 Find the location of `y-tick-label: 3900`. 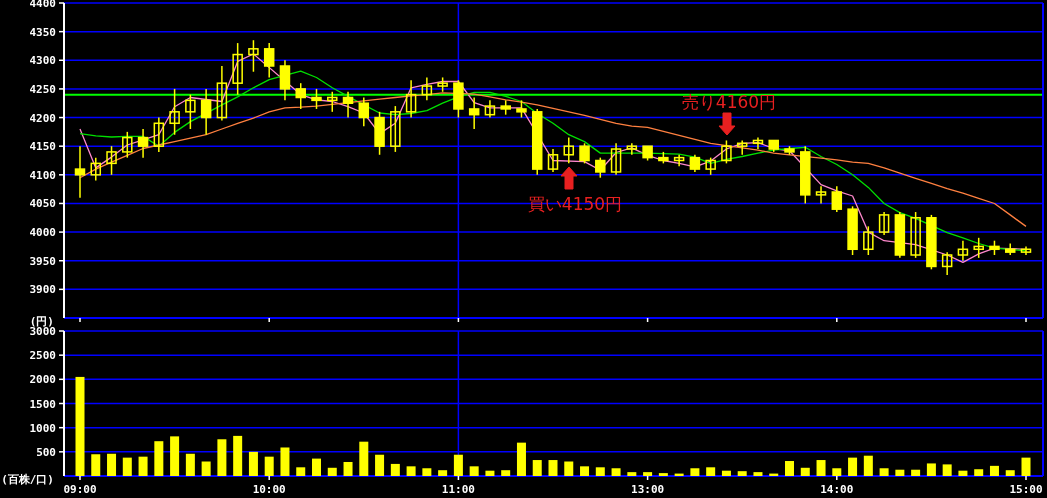

y-tick-label: 3900 is located at coordinates (42, 290).